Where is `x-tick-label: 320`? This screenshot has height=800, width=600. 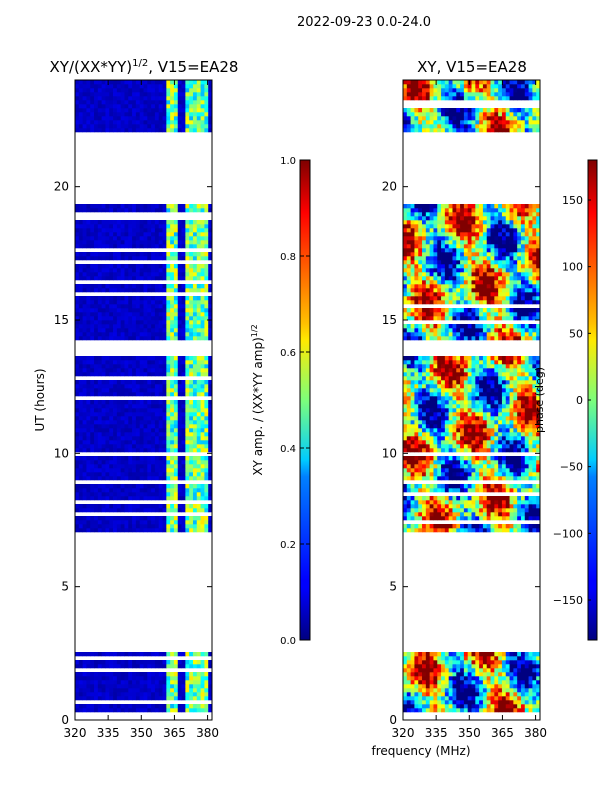
x-tick-label: 320 is located at coordinates (75, 733).